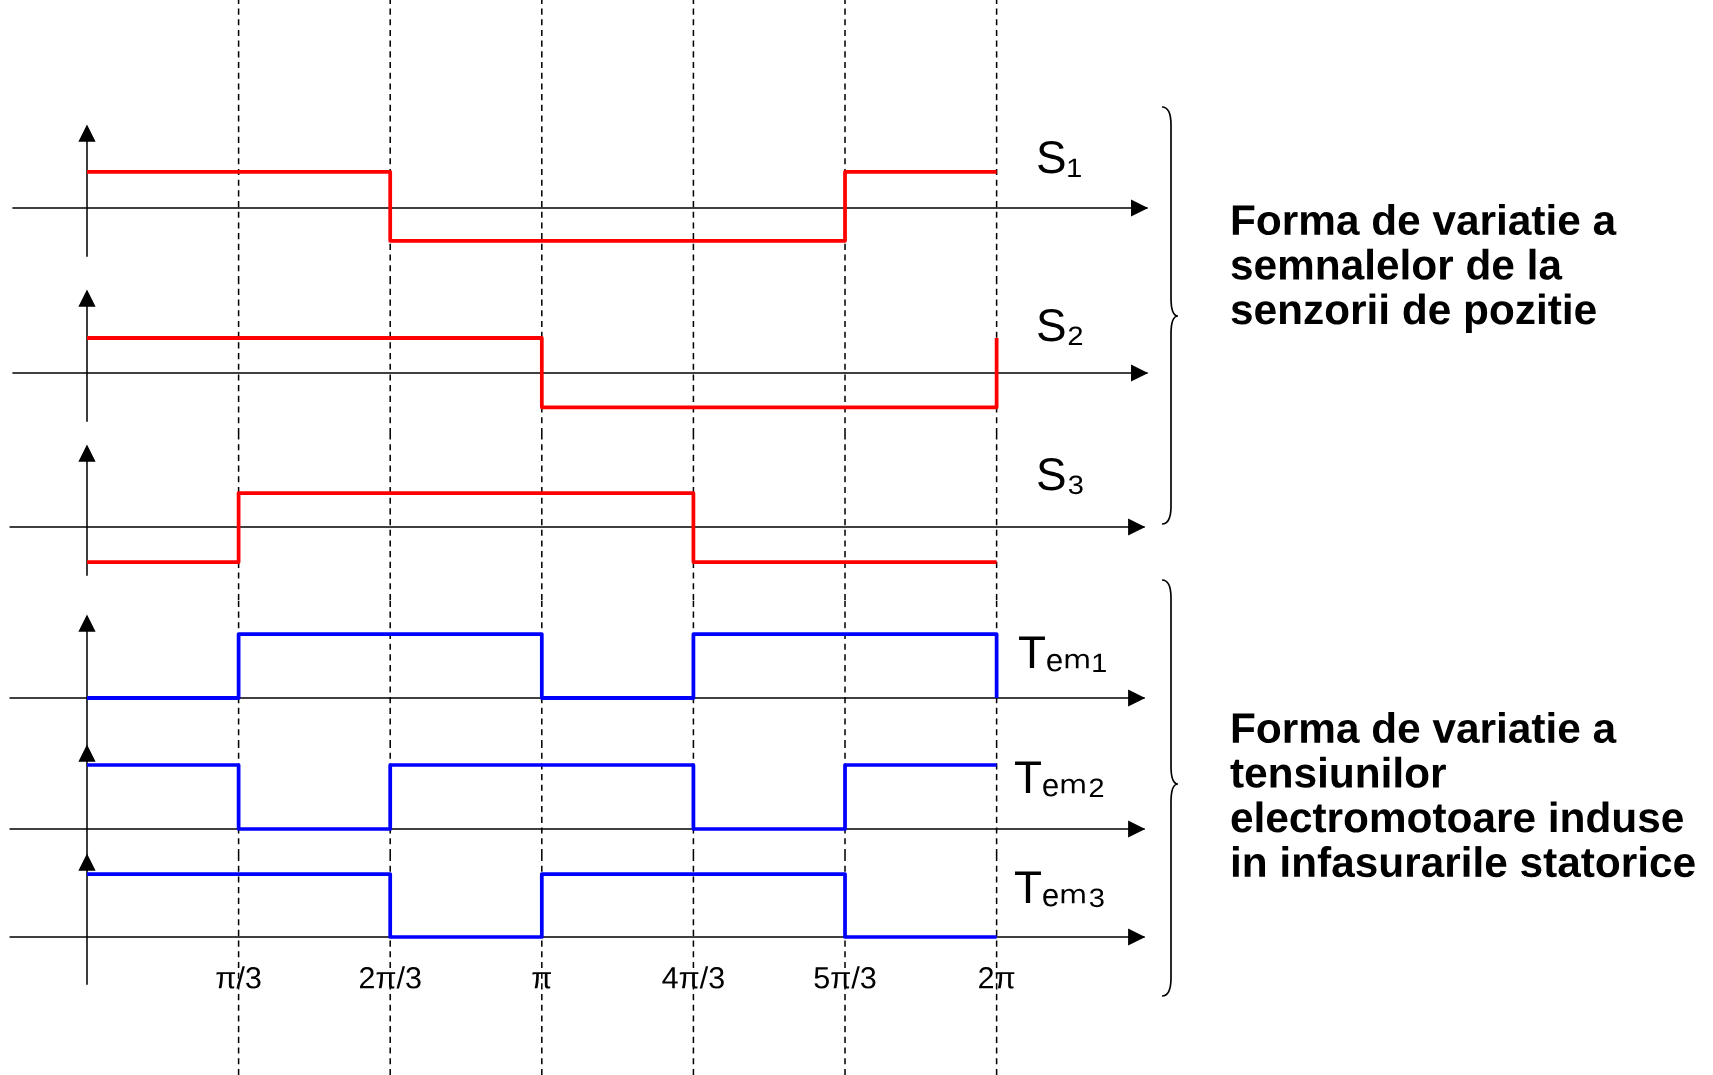  What do you see at coordinates (1062, 654) in the screenshot?
I see `series-label: Tₑₘ₁` at bounding box center [1062, 654].